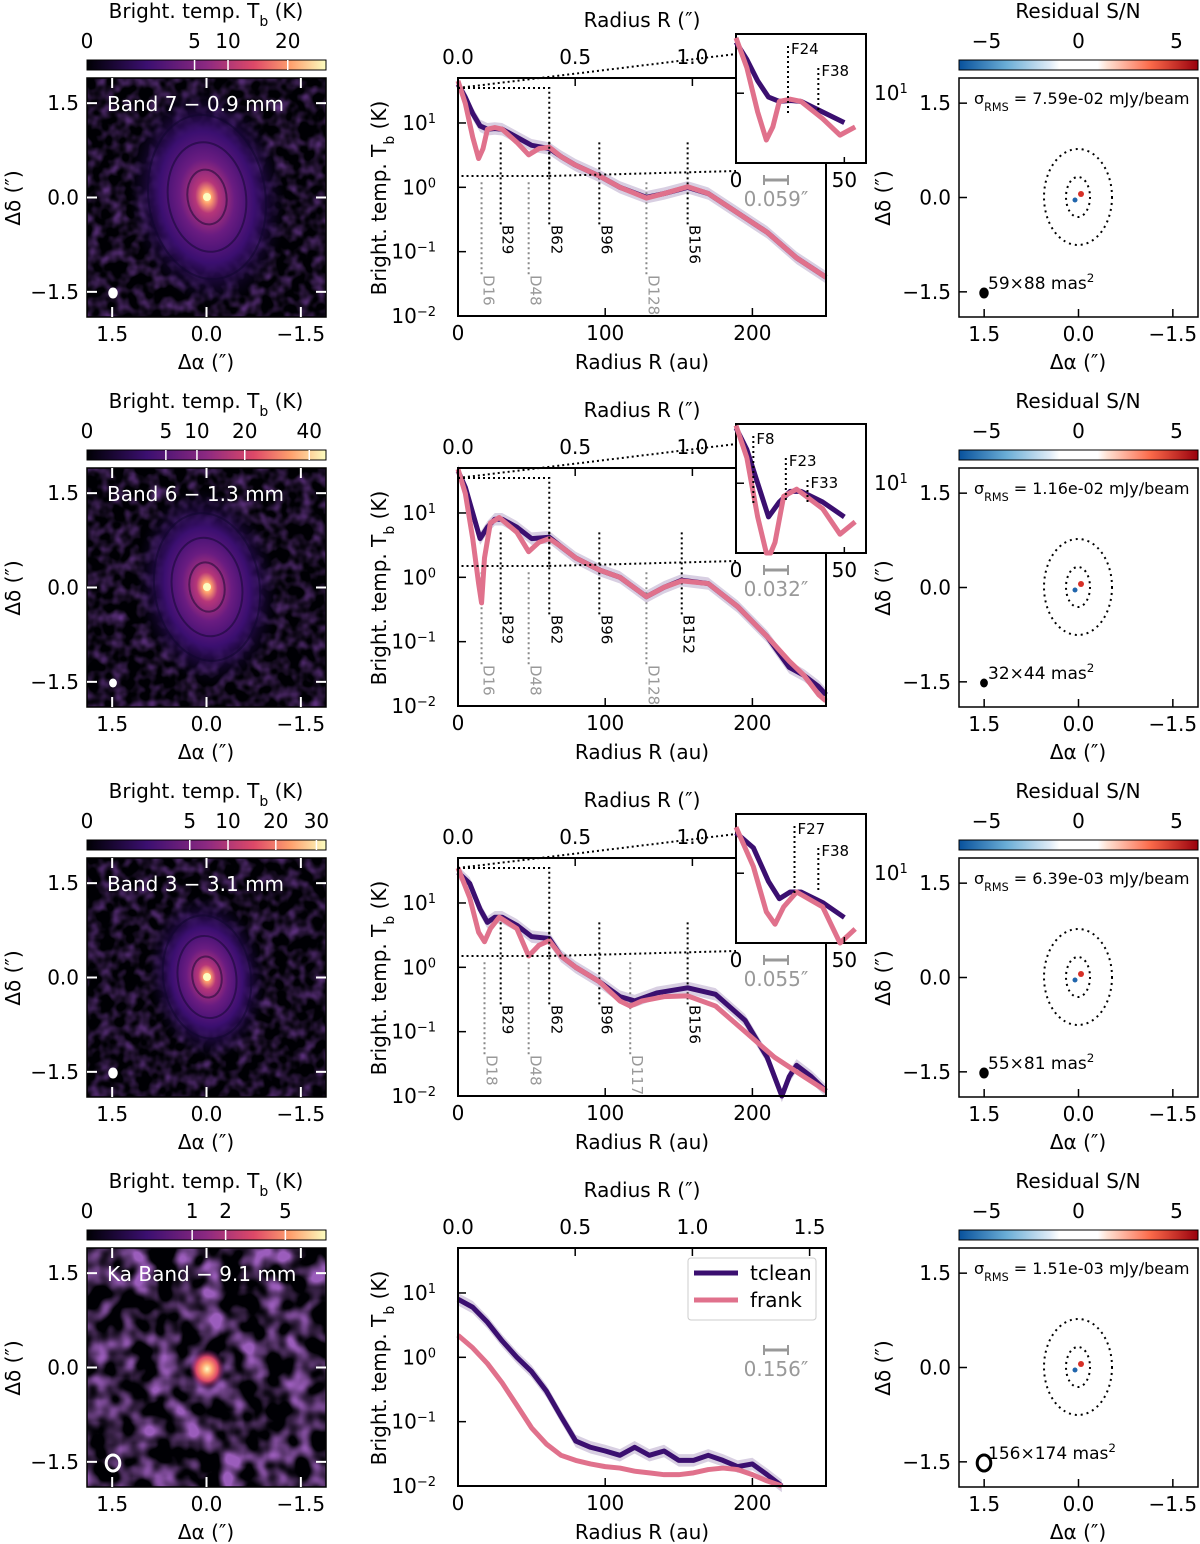  I want to click on disk-center, so click(207, 587).